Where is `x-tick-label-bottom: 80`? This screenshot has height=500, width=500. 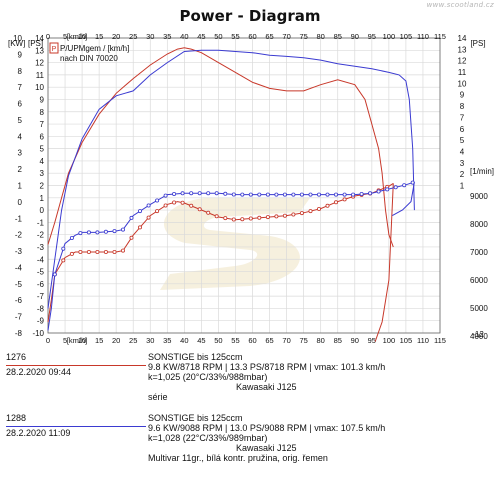 x-tick-label-bottom: 80 is located at coordinates (321, 340).